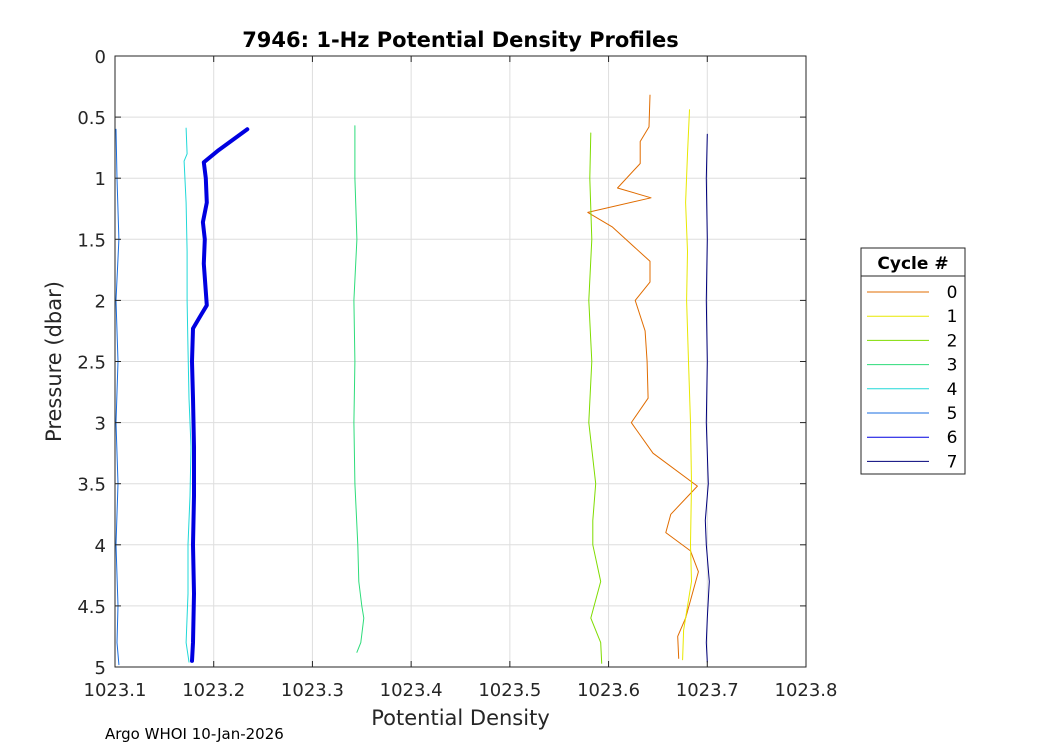 This screenshot has height=750, width=1050. I want to click on x-axis-label: Potential Density, so click(460, 718).